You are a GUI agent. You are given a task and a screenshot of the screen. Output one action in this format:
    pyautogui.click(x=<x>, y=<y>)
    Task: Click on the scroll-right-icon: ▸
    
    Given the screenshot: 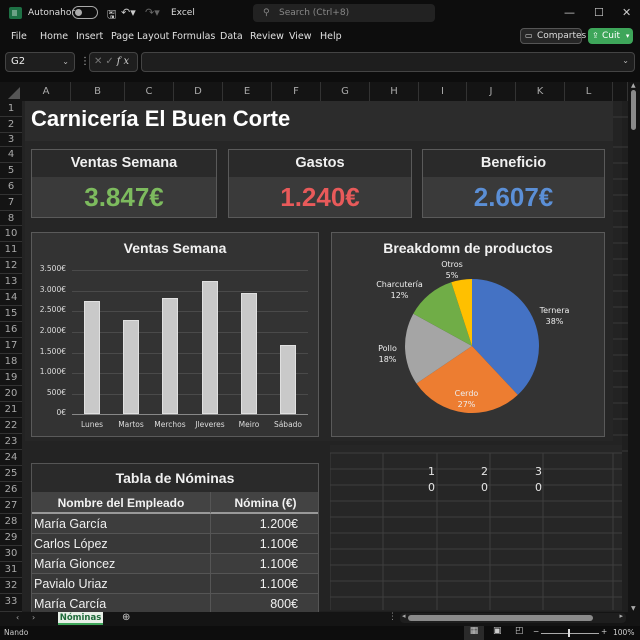 What is the action you would take?
    pyautogui.click(x=621, y=616)
    